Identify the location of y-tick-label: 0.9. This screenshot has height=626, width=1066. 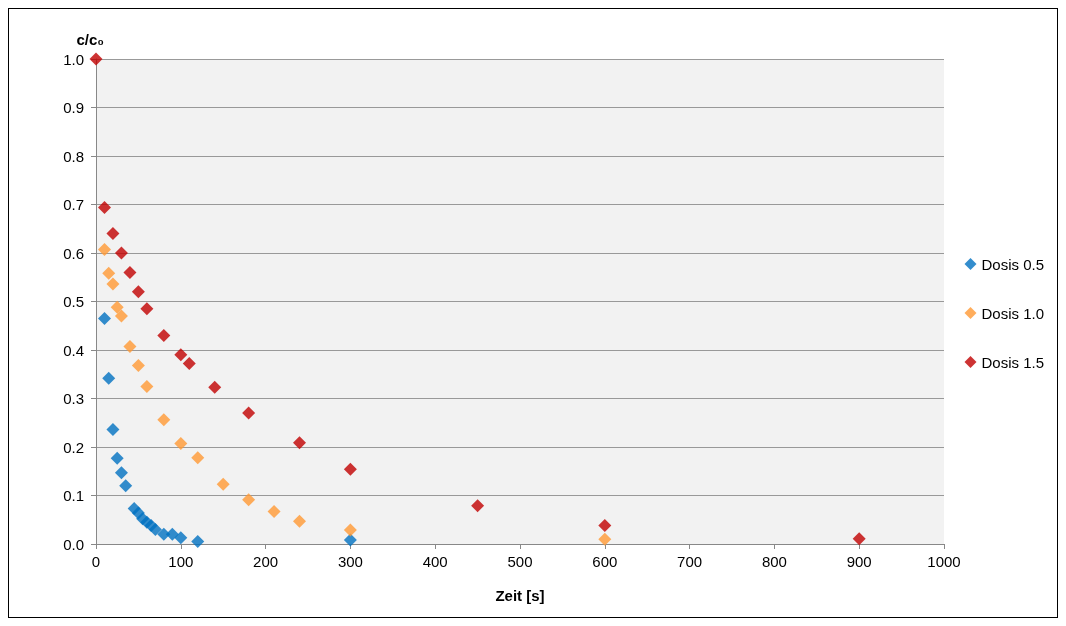
(73, 107).